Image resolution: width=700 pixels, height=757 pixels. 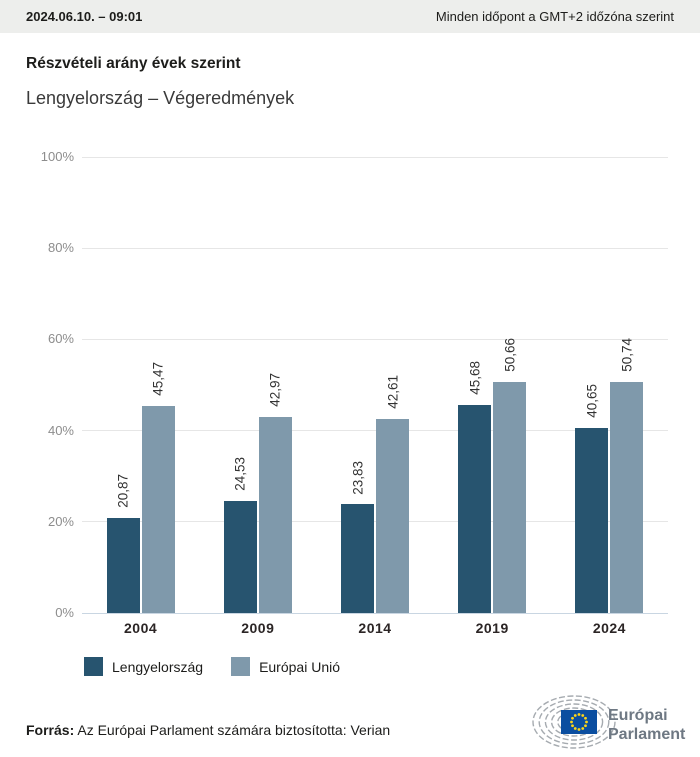 What do you see at coordinates (60, 430) in the screenshot?
I see `y-tick-label: 40%` at bounding box center [60, 430].